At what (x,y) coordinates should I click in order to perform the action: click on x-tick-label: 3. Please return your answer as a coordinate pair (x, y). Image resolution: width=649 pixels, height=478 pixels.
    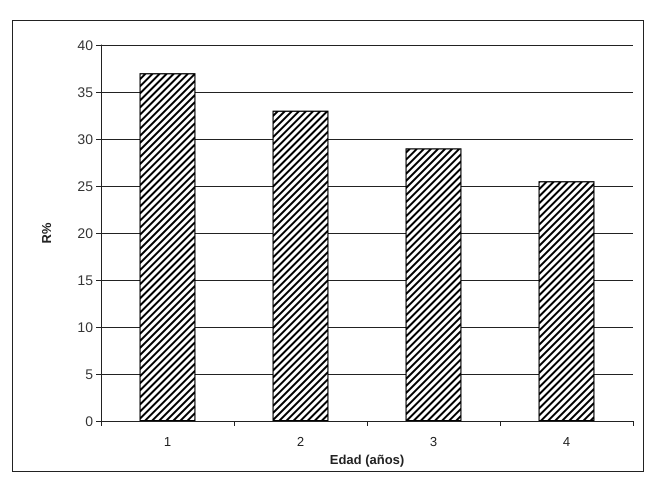
    Looking at the image, I should click on (434, 441).